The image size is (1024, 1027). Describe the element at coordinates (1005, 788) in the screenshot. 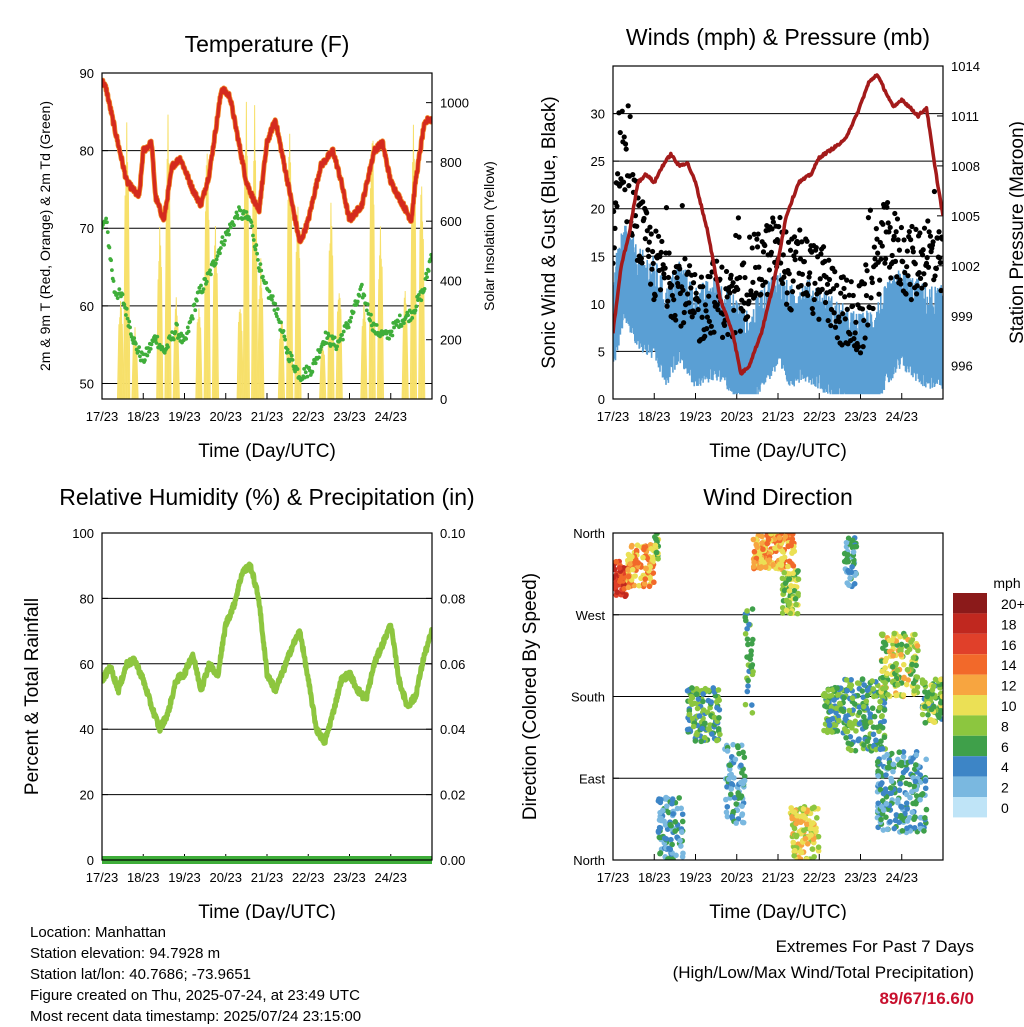

I see `legend-label: 2` at that location.